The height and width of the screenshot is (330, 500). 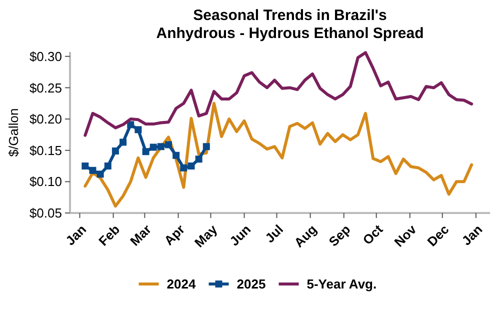 What do you see at coordinates (45, 150) in the screenshot?
I see `y-tick-label: $0.15` at bounding box center [45, 150].